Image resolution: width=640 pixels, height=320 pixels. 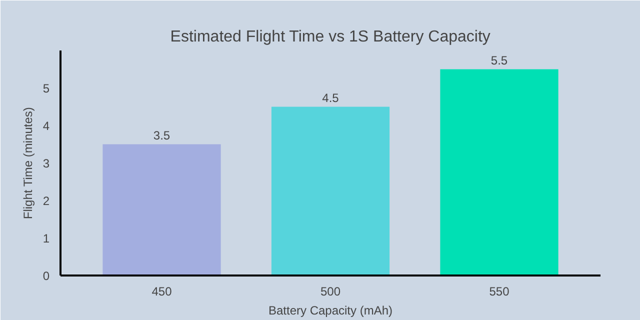 I want to click on data-label: 4.5, so click(x=331, y=97).